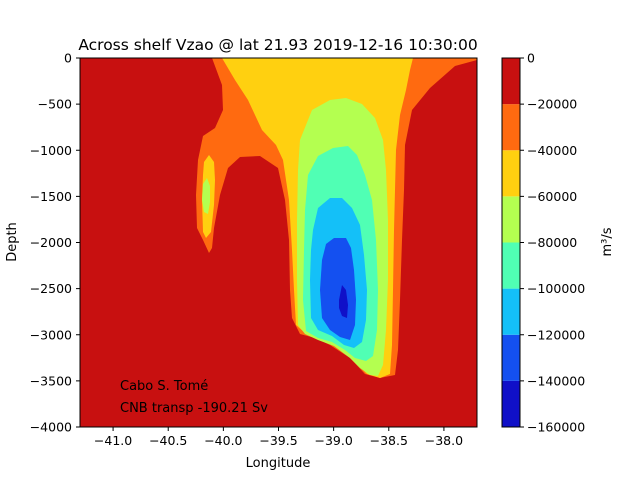 The width and height of the screenshot is (640, 480). Describe the element at coordinates (531, 58) in the screenshot. I see `colorbar-tick-label: 0` at that location.